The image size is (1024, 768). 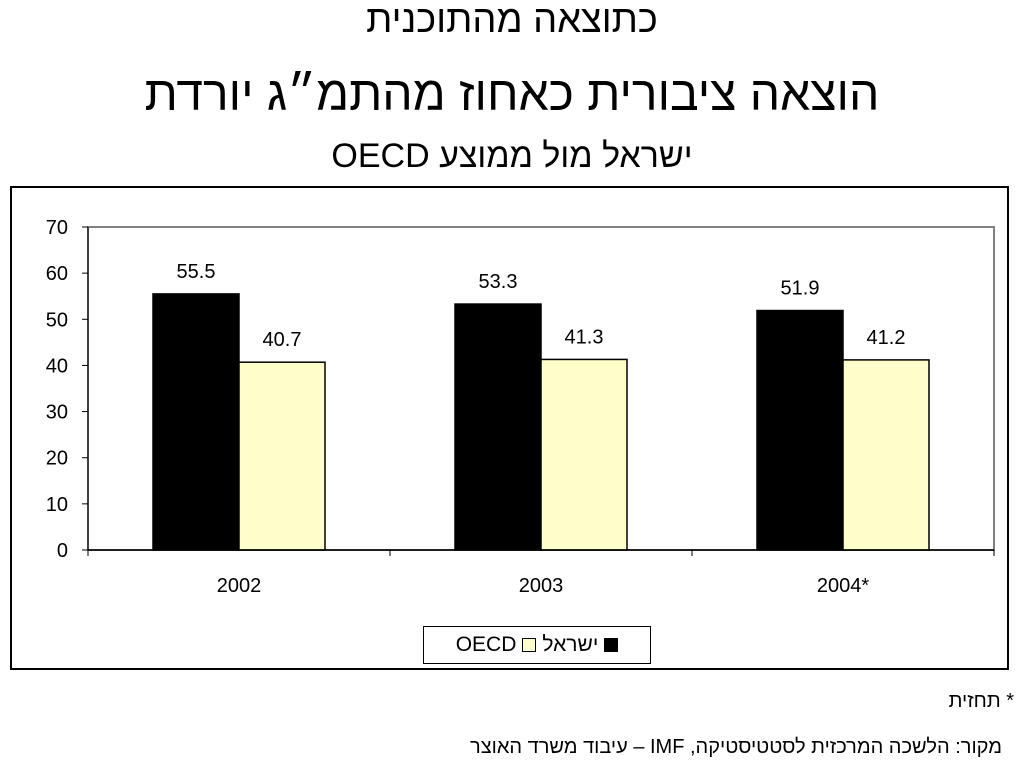 I want to click on y-tick-label: 20, so click(x=57, y=459).